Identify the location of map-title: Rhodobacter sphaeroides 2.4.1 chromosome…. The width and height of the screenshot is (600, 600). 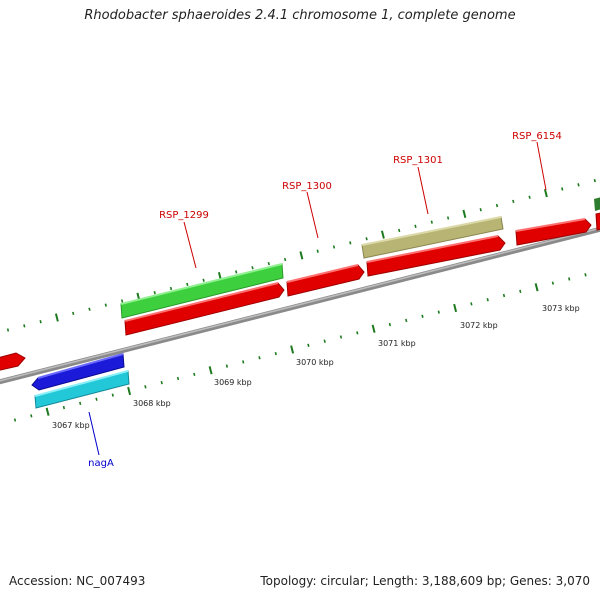
(300, 15).